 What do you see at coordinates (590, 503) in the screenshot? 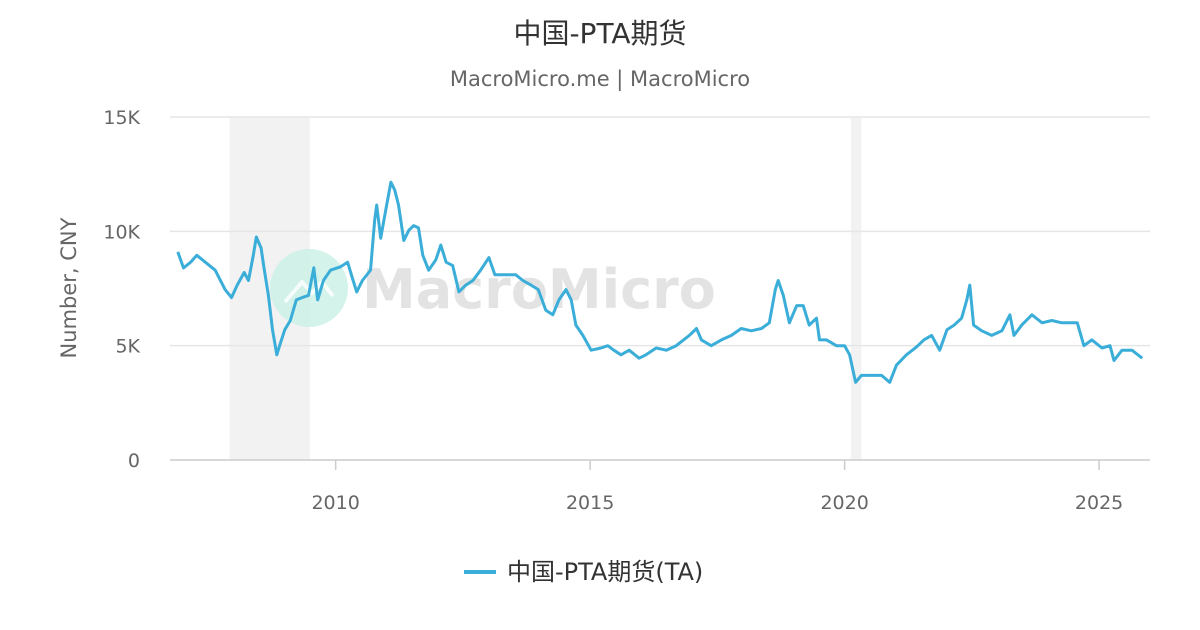
I see `x-tick-label: 2015` at bounding box center [590, 503].